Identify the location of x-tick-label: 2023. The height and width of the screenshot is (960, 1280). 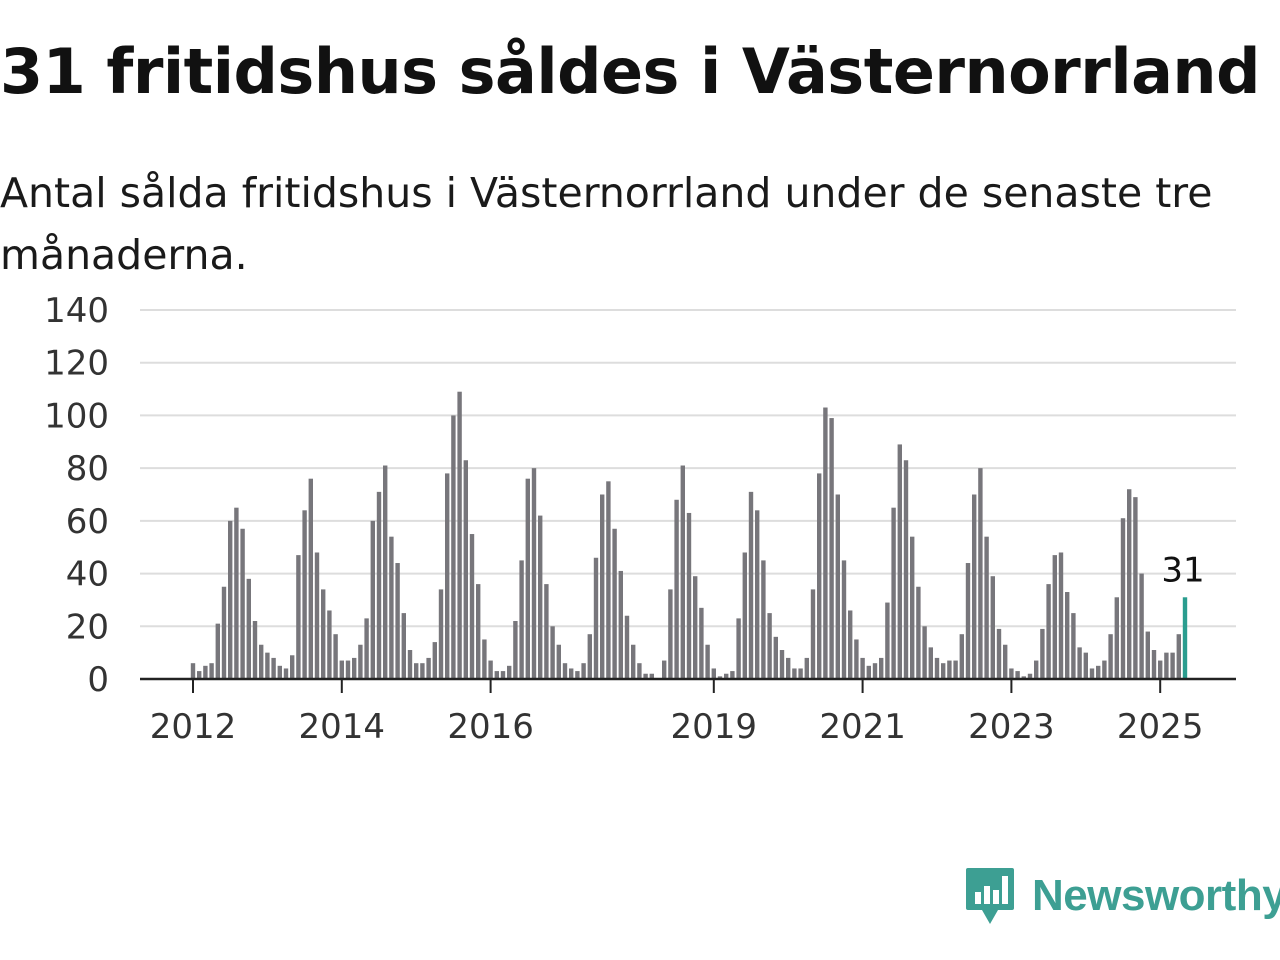
(1011, 727).